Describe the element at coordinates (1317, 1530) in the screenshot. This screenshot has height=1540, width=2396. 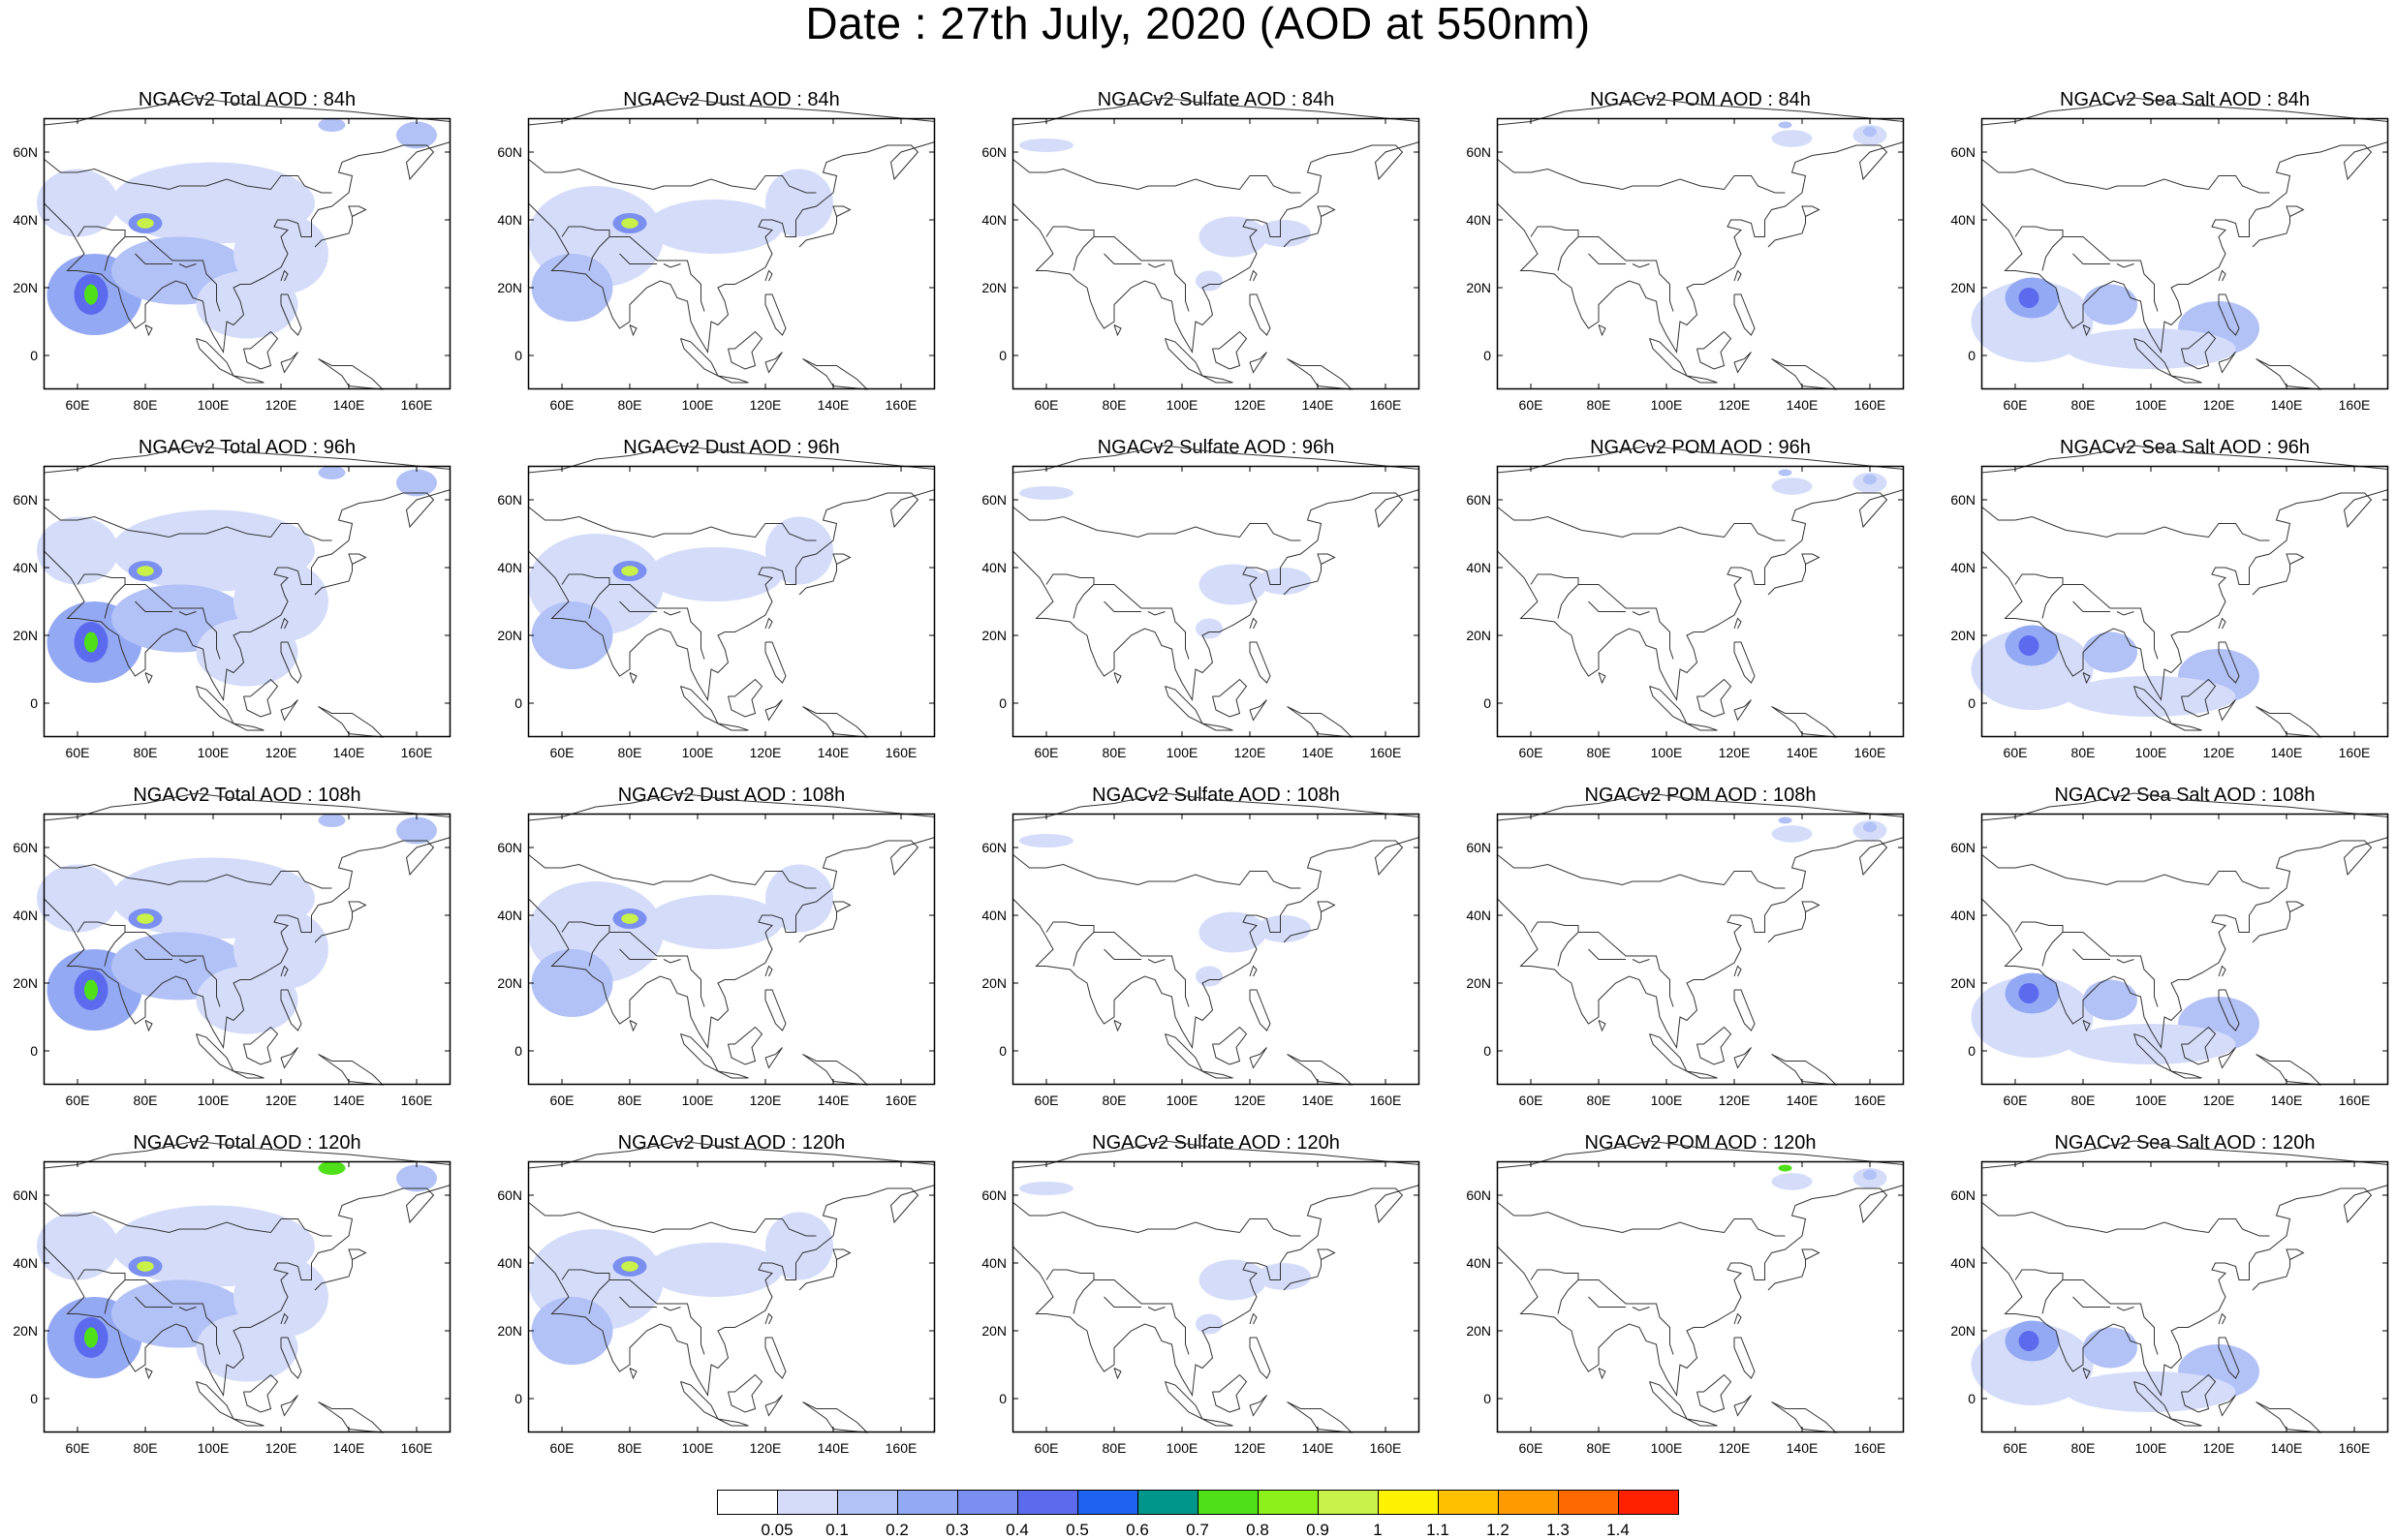
I see `colorbar-label: 0.9` at that location.